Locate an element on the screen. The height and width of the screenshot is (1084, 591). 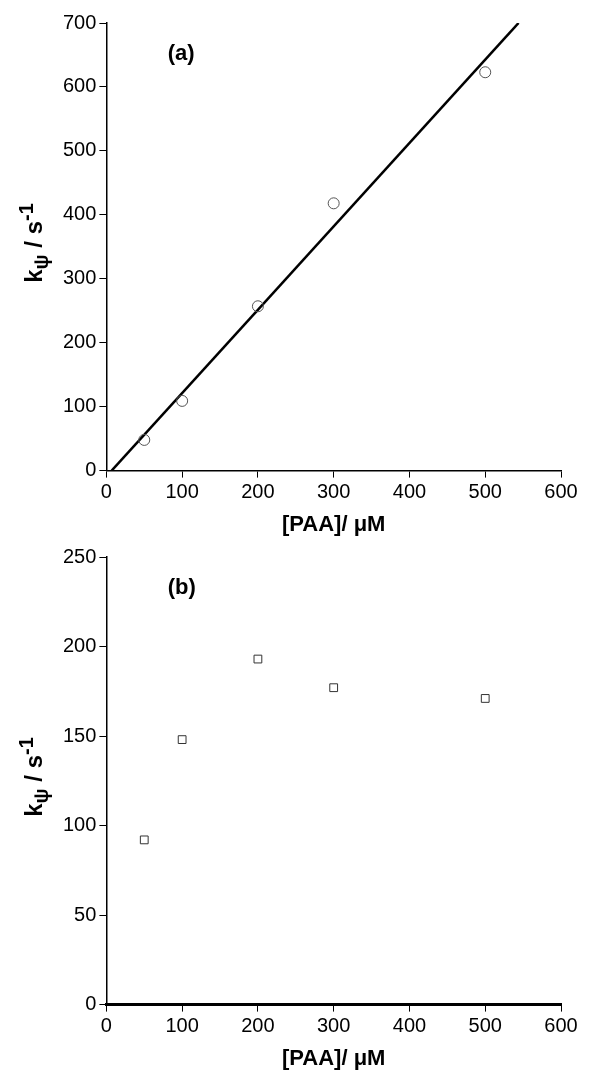
y-tick-label: 400 is located at coordinates (79, 213).